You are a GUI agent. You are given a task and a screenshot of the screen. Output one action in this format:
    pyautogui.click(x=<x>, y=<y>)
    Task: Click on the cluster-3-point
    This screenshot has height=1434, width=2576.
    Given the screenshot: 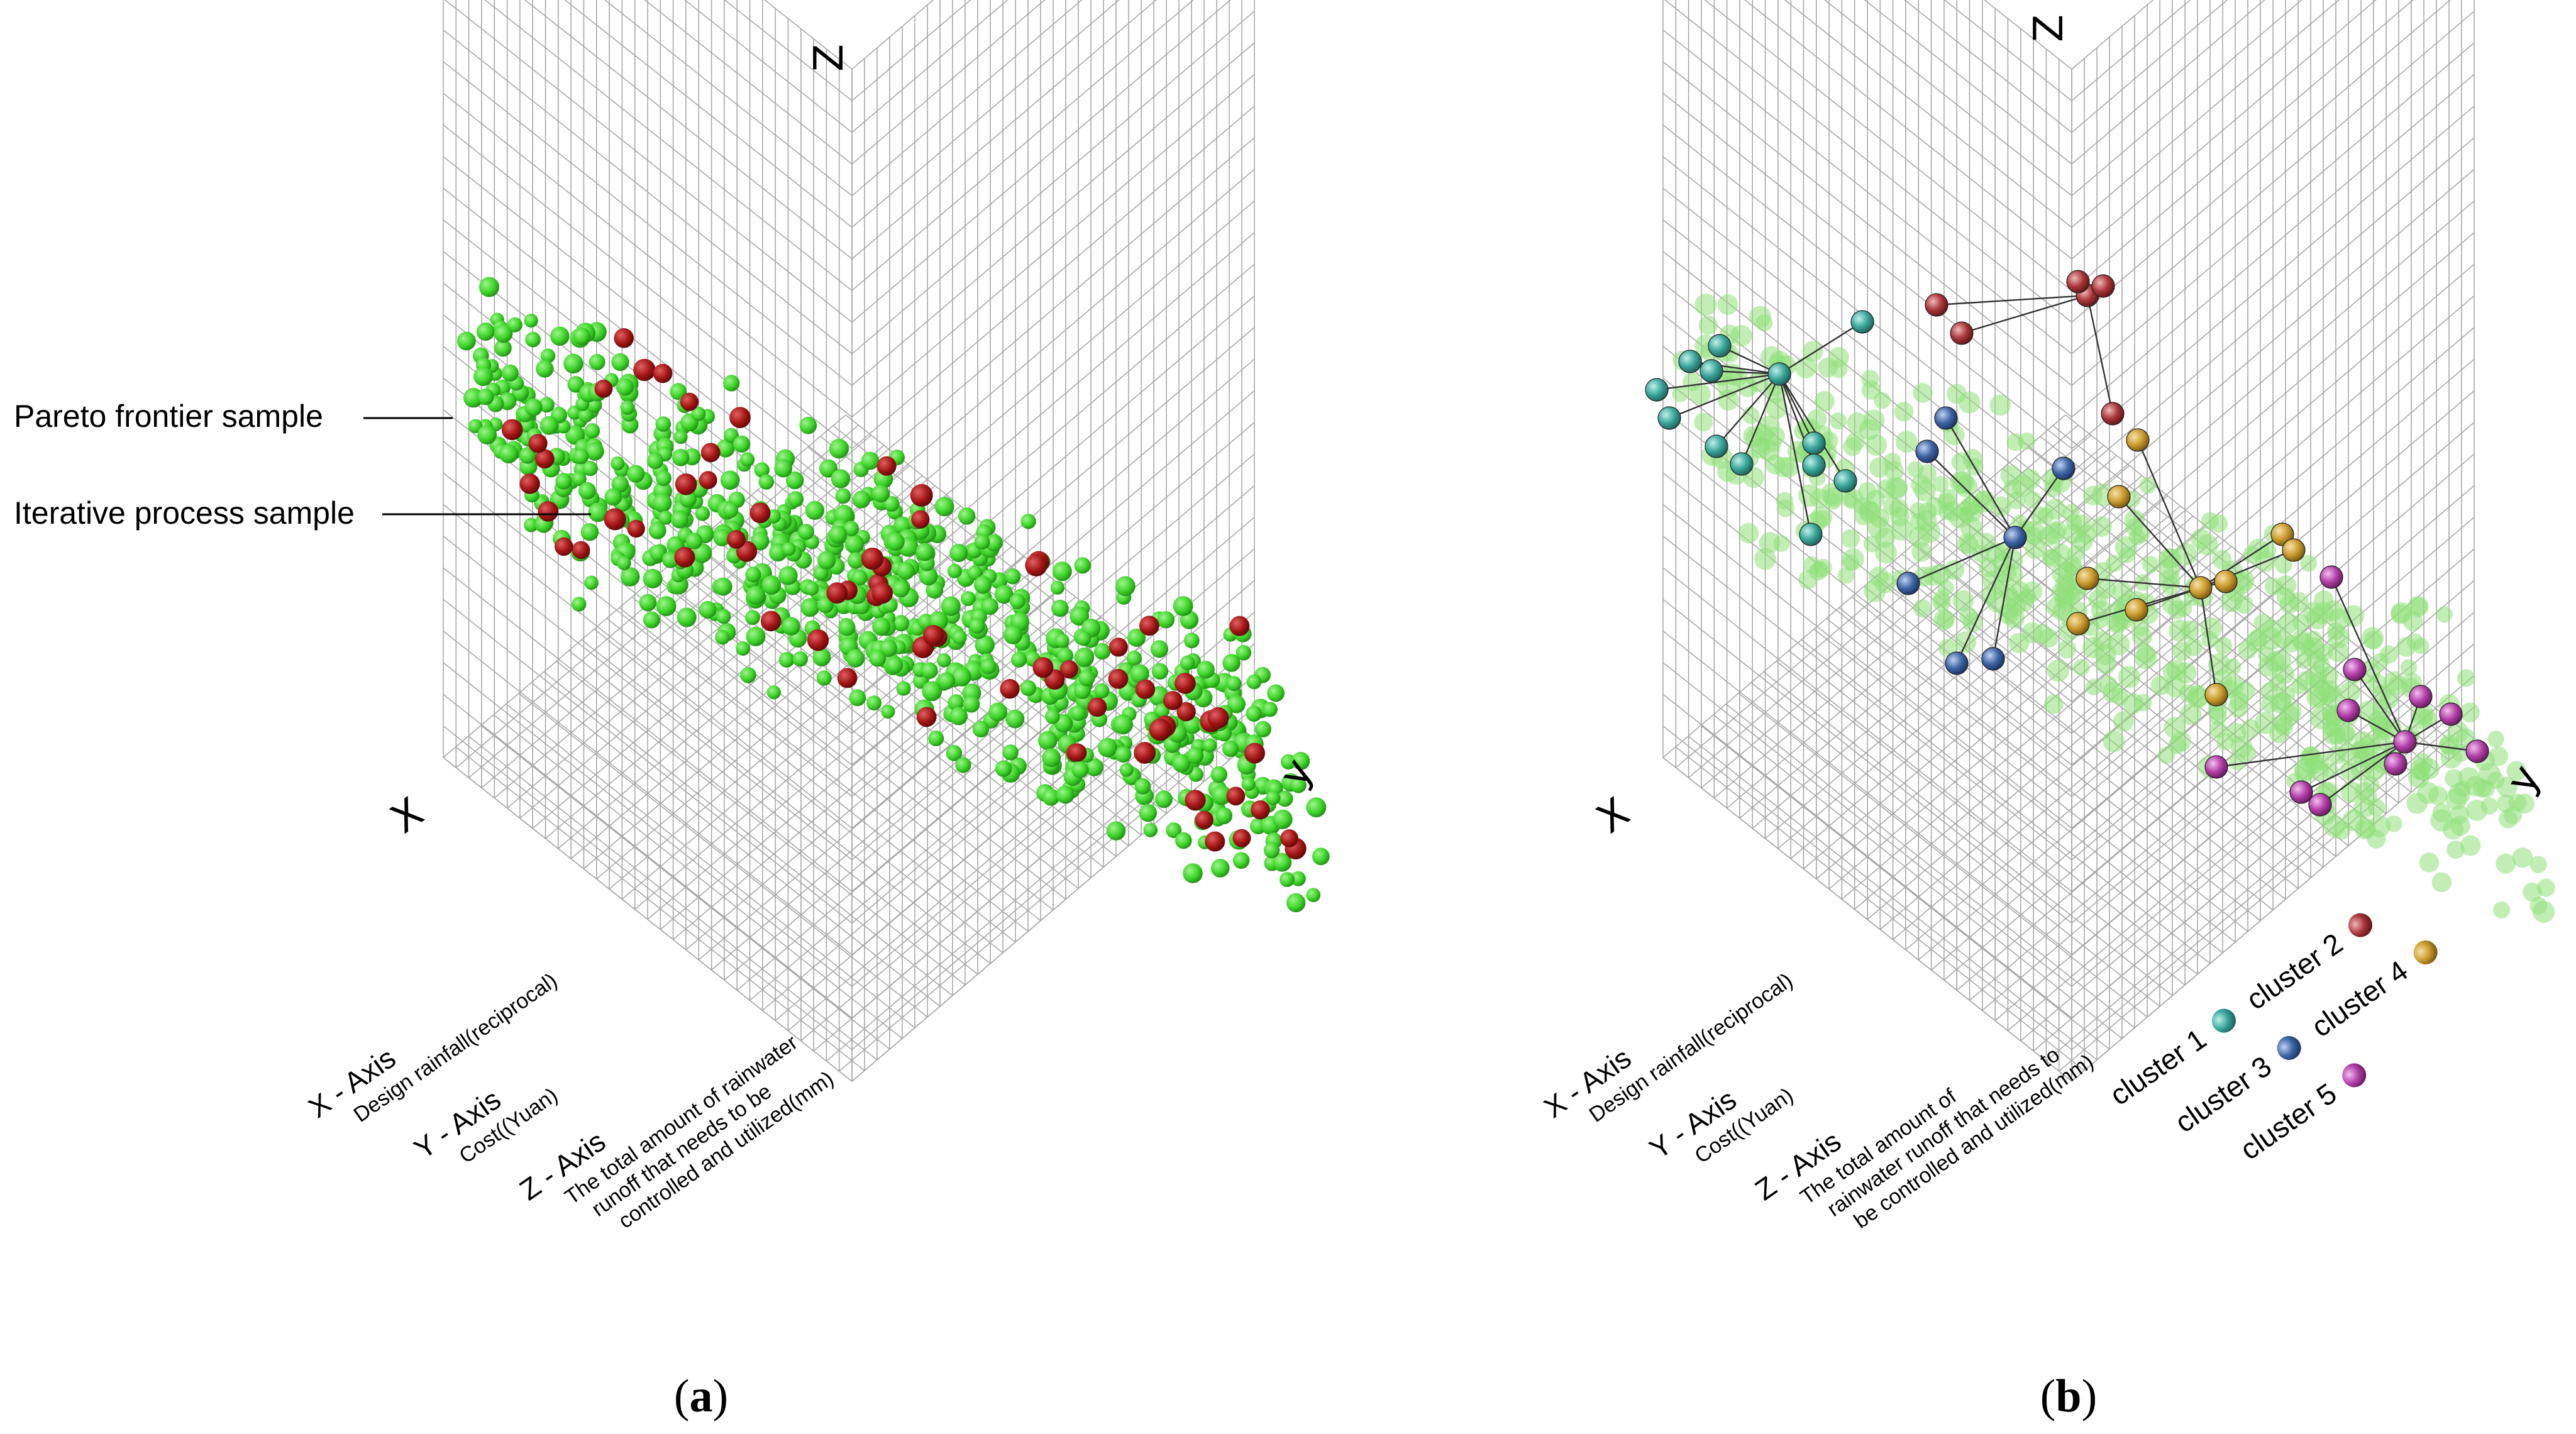 What is the action you would take?
    pyautogui.click(x=1993, y=659)
    